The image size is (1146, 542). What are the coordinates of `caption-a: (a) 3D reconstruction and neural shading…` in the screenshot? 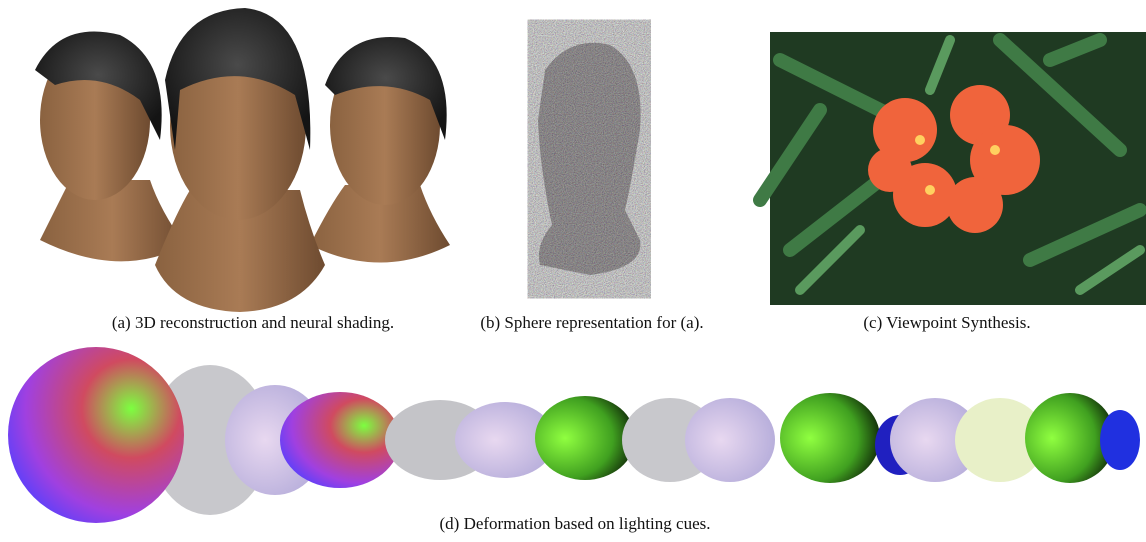 It's located at (253, 322).